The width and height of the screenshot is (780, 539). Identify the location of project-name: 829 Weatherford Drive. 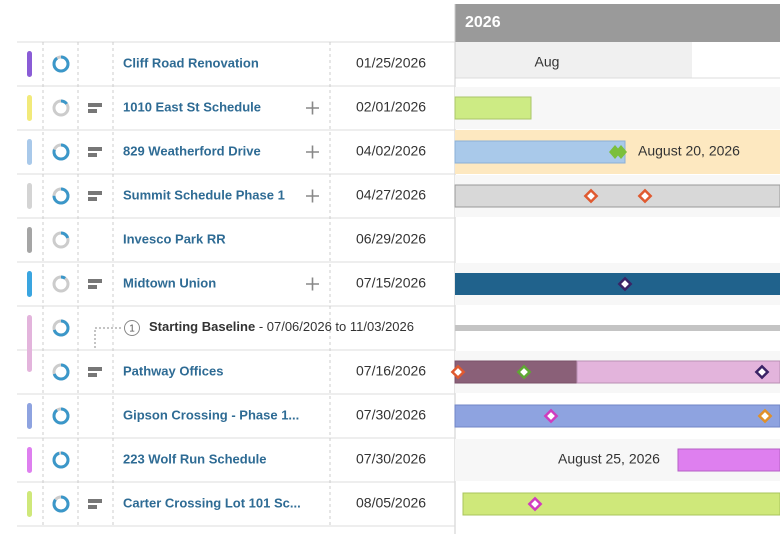
(192, 150).